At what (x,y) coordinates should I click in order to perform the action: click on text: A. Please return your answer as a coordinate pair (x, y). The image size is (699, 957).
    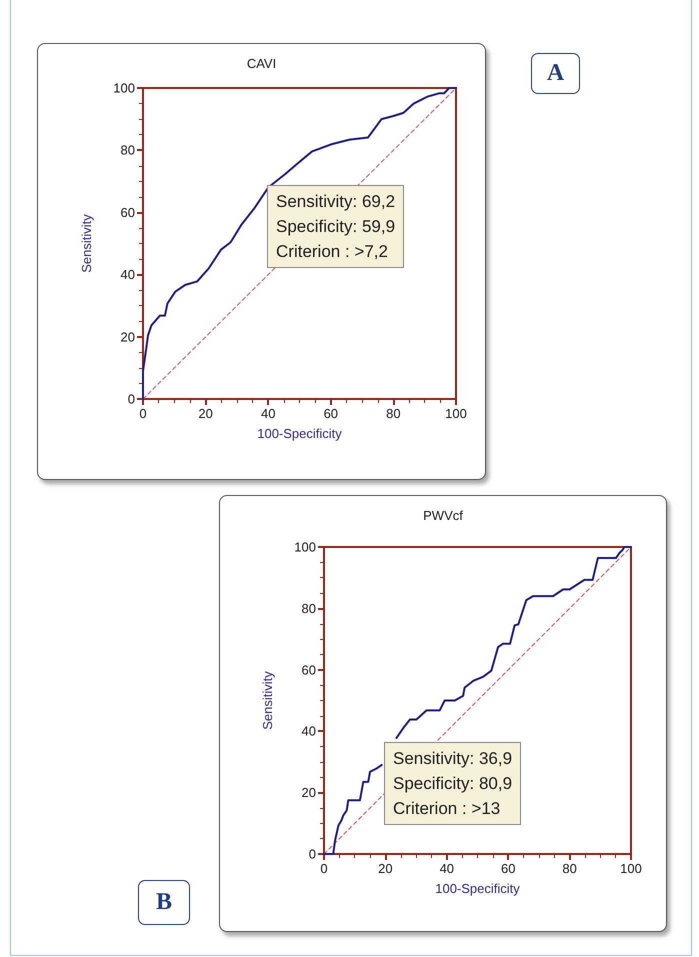
    Looking at the image, I should click on (555, 73).